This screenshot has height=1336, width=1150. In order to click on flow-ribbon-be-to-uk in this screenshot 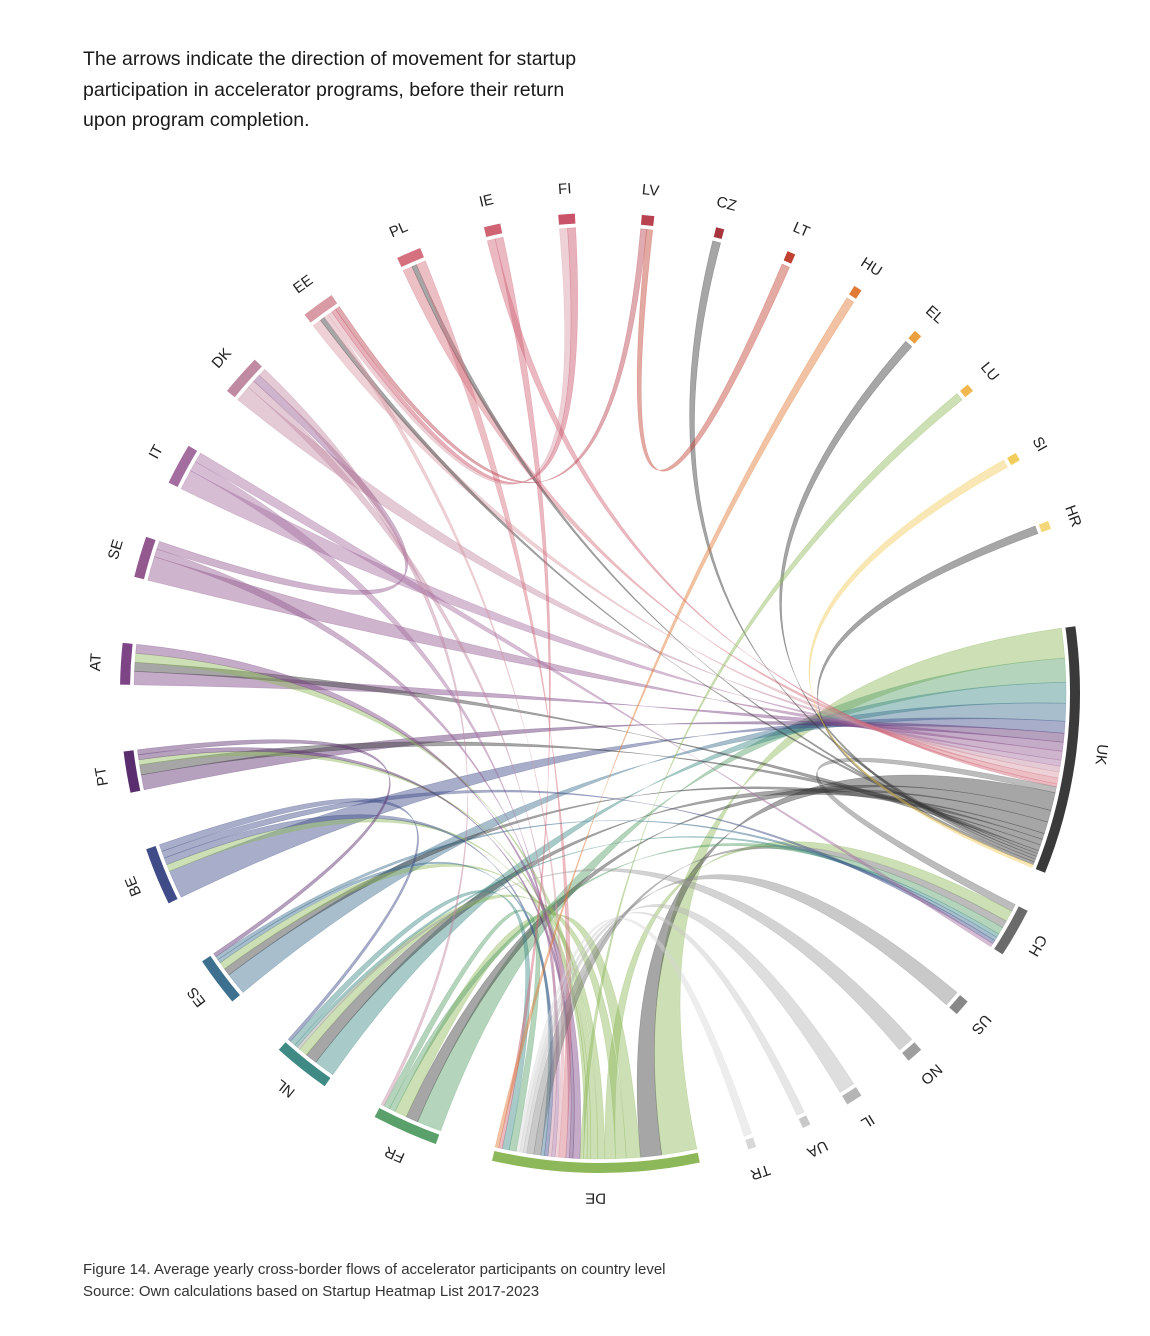, I will do `click(617, 807)`.